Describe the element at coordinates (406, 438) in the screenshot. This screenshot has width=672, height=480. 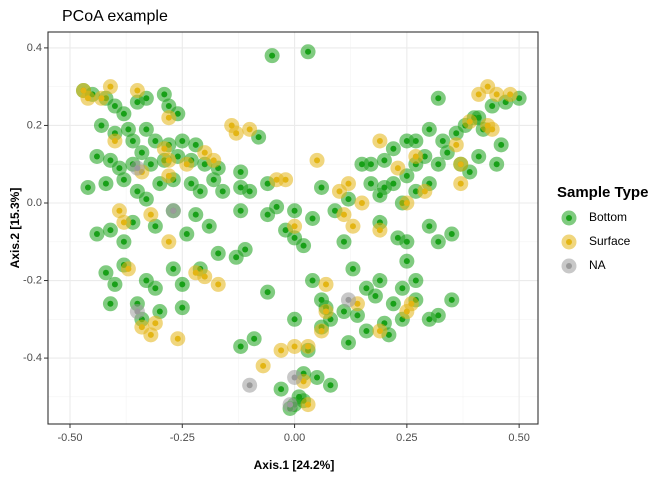
I see `x-tick-label: 0.25` at that location.